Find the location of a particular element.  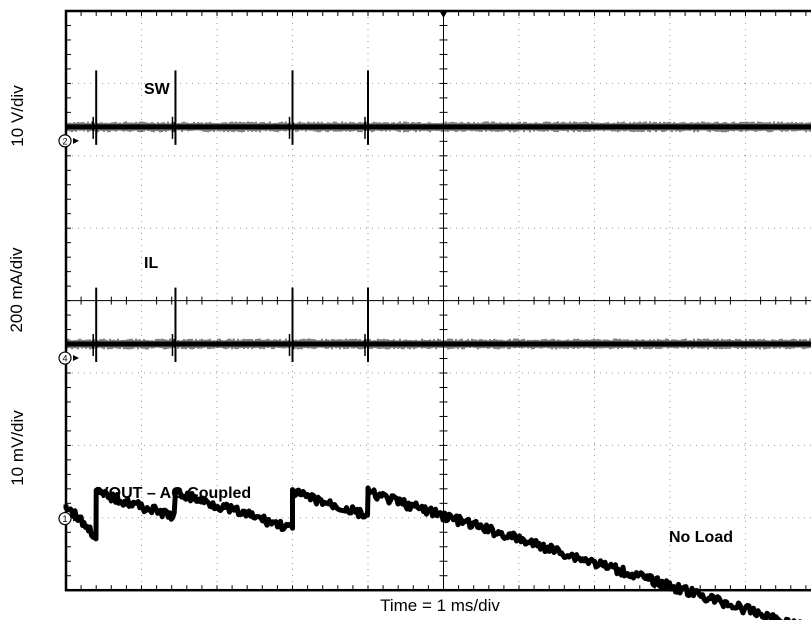

annotation-no-load: No Load is located at coordinates (701, 537).